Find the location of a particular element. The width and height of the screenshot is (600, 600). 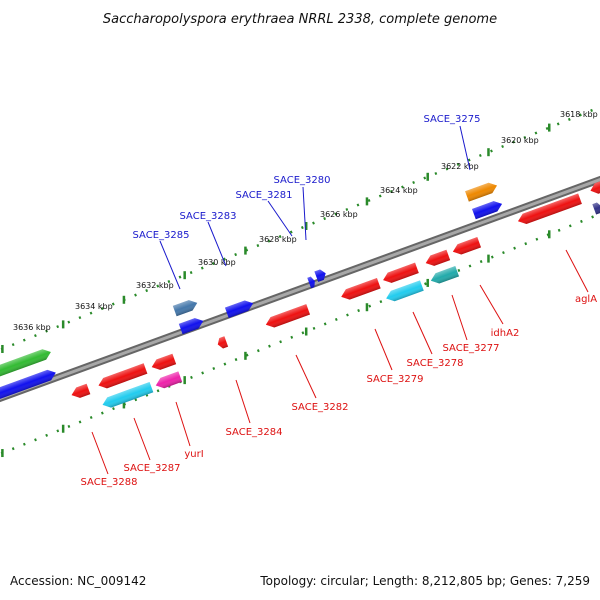

leader-yuri is located at coordinates (183, 424).